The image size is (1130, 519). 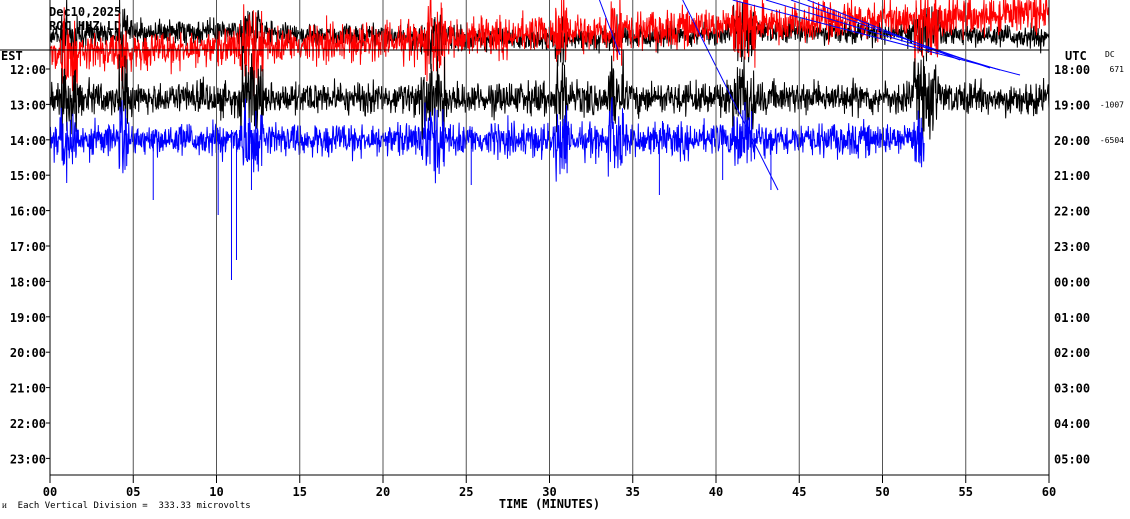 I want to click on left-time-9: 21:00, so click(x=28, y=389).